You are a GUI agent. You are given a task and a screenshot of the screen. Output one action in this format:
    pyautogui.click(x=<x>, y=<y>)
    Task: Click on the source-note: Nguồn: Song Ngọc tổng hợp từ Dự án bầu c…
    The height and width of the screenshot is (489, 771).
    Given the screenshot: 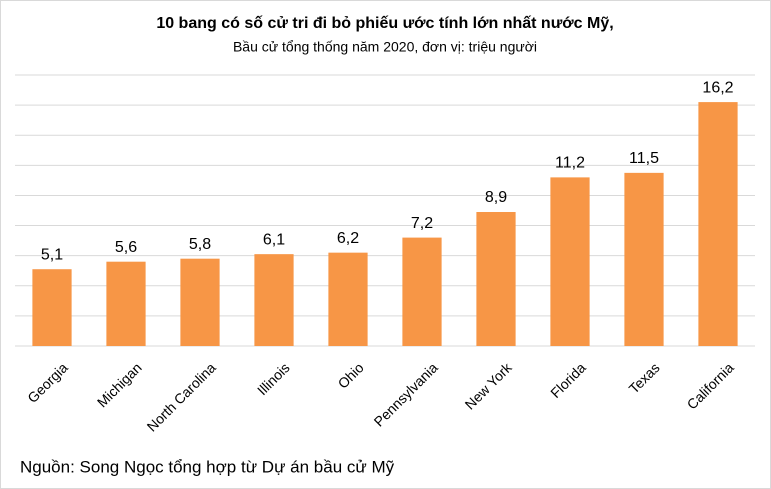 What is the action you would take?
    pyautogui.click(x=207, y=466)
    